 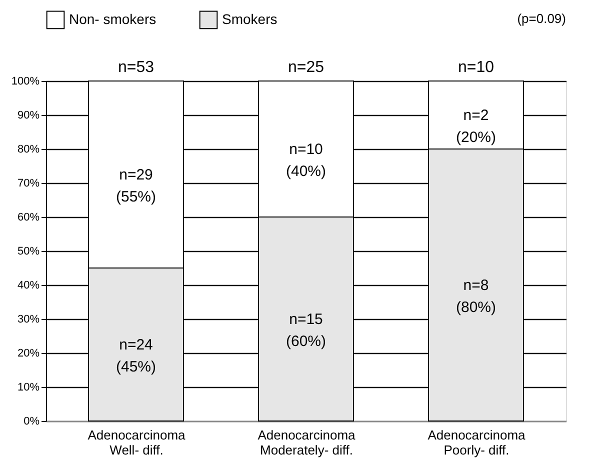 What do you see at coordinates (307, 443) in the screenshot?
I see `x-tick-label: Adenocarcinoma Moderately- diff.` at bounding box center [307, 443].